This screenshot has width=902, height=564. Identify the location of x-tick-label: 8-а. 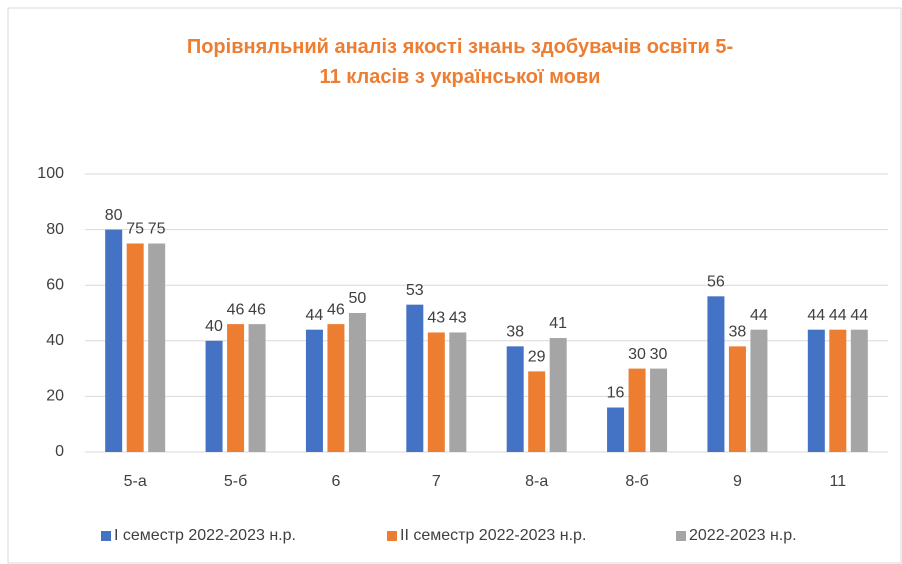
(536, 481).